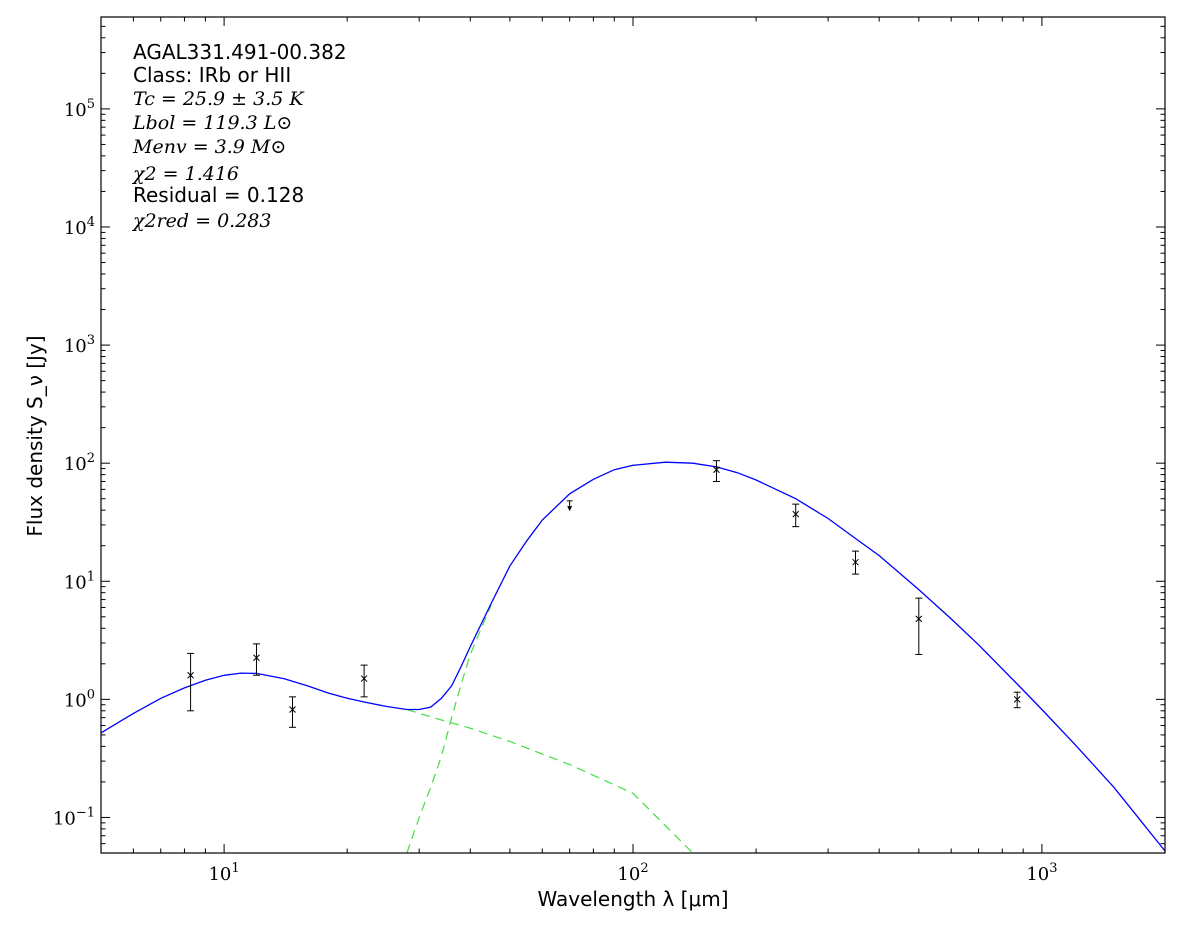  What do you see at coordinates (240, 52) in the screenshot?
I see `source-name-text: AGAL331.491-00.382` at bounding box center [240, 52].